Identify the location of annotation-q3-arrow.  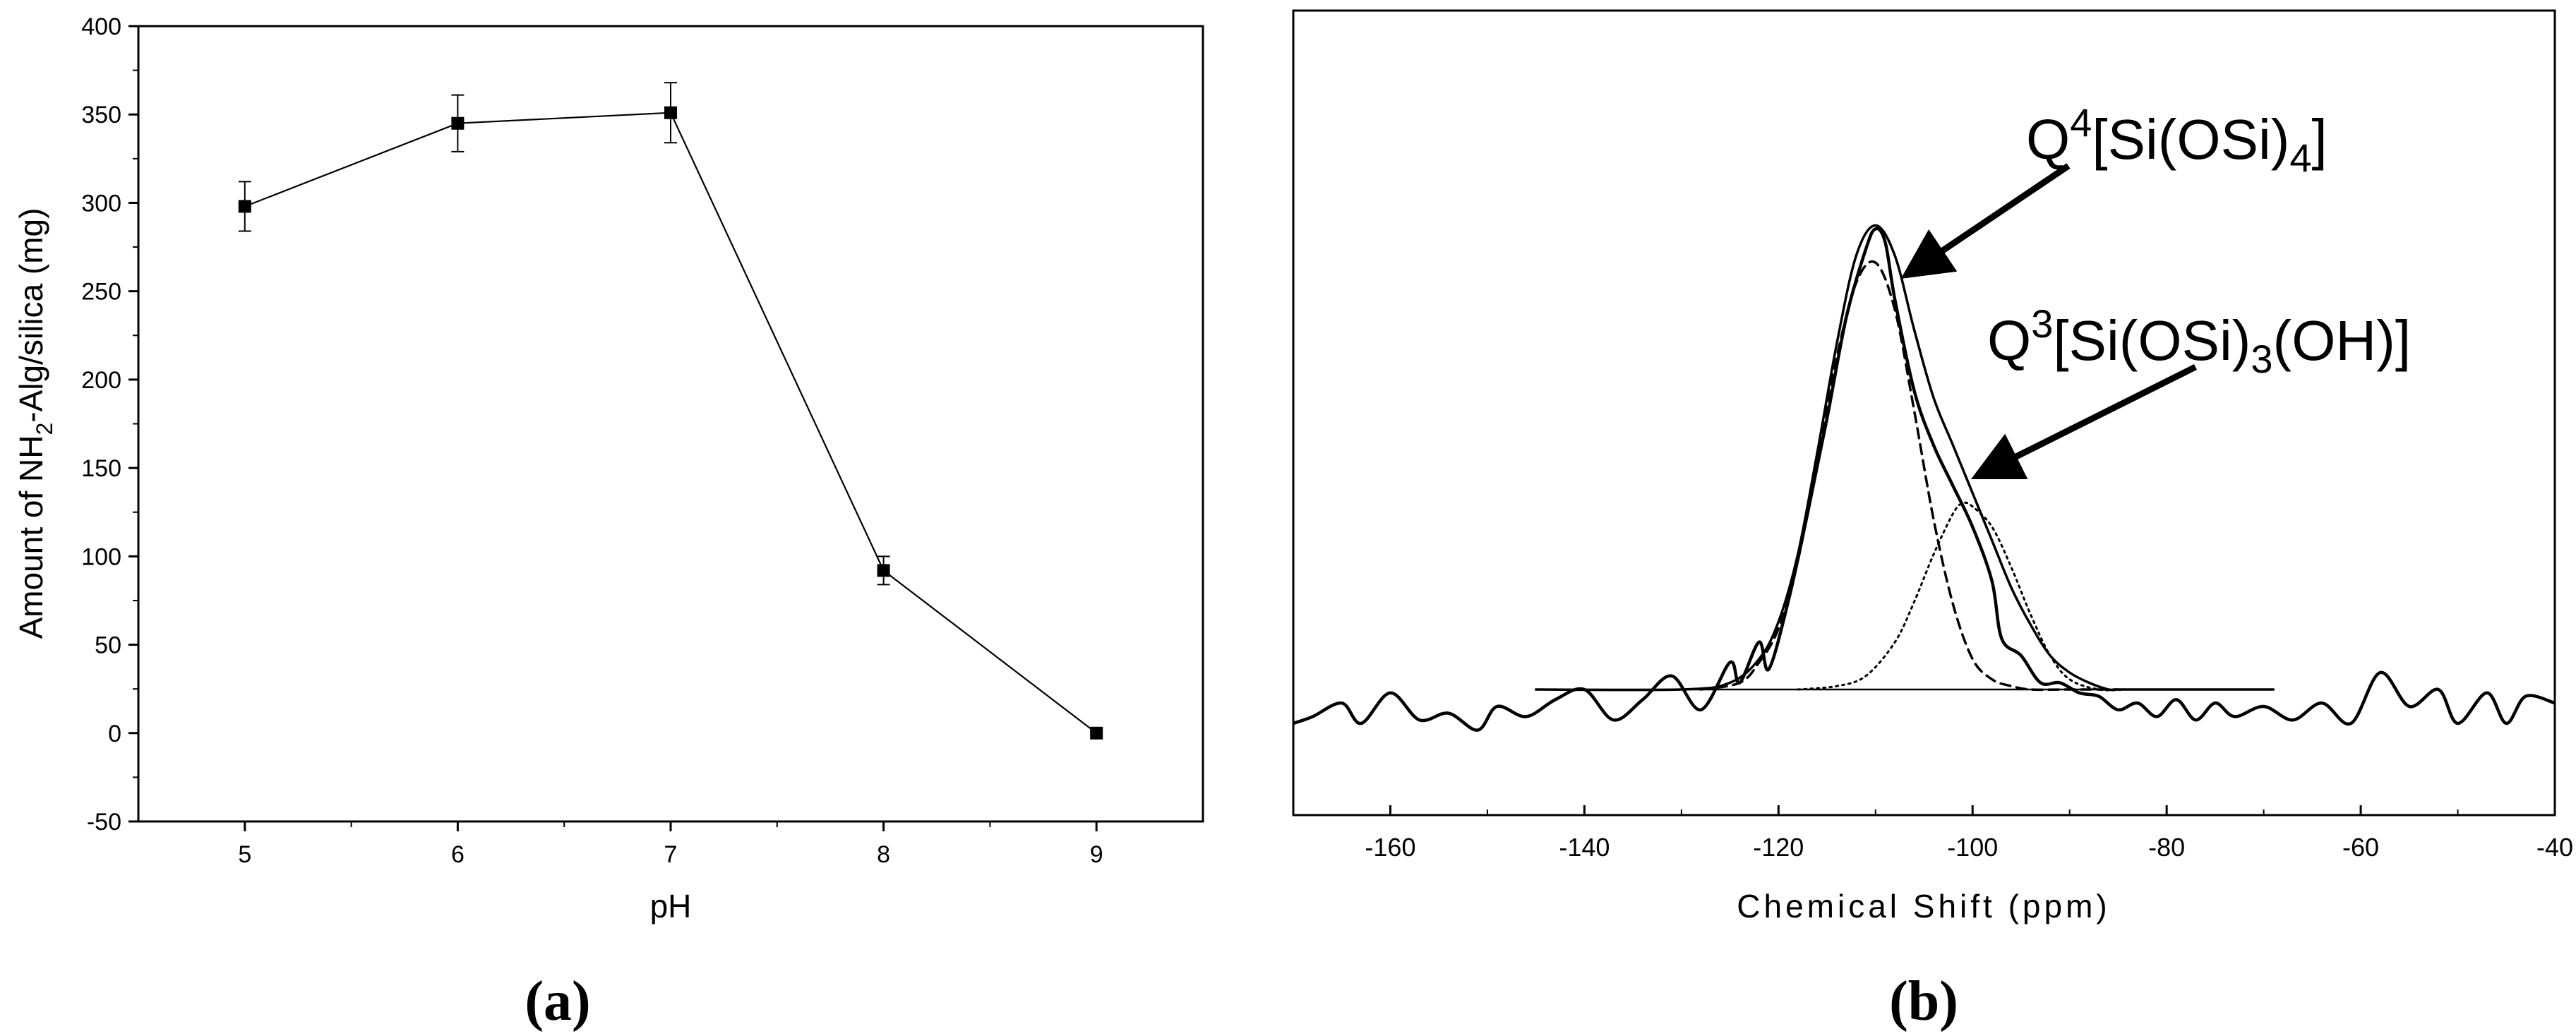
(2084, 422).